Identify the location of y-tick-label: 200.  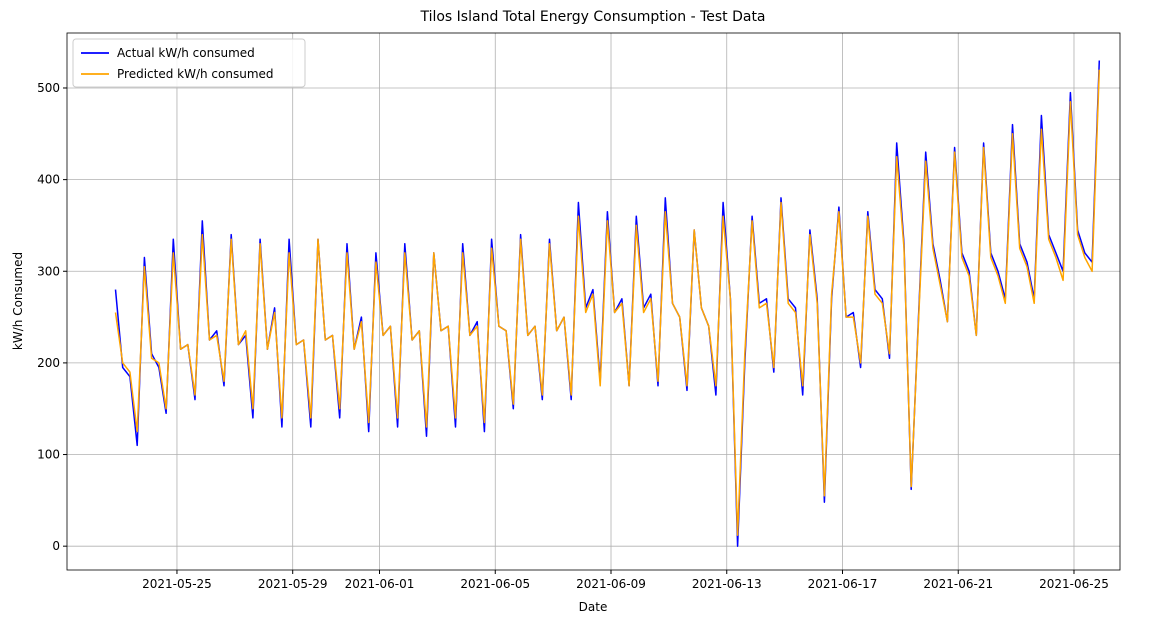
(48, 363).